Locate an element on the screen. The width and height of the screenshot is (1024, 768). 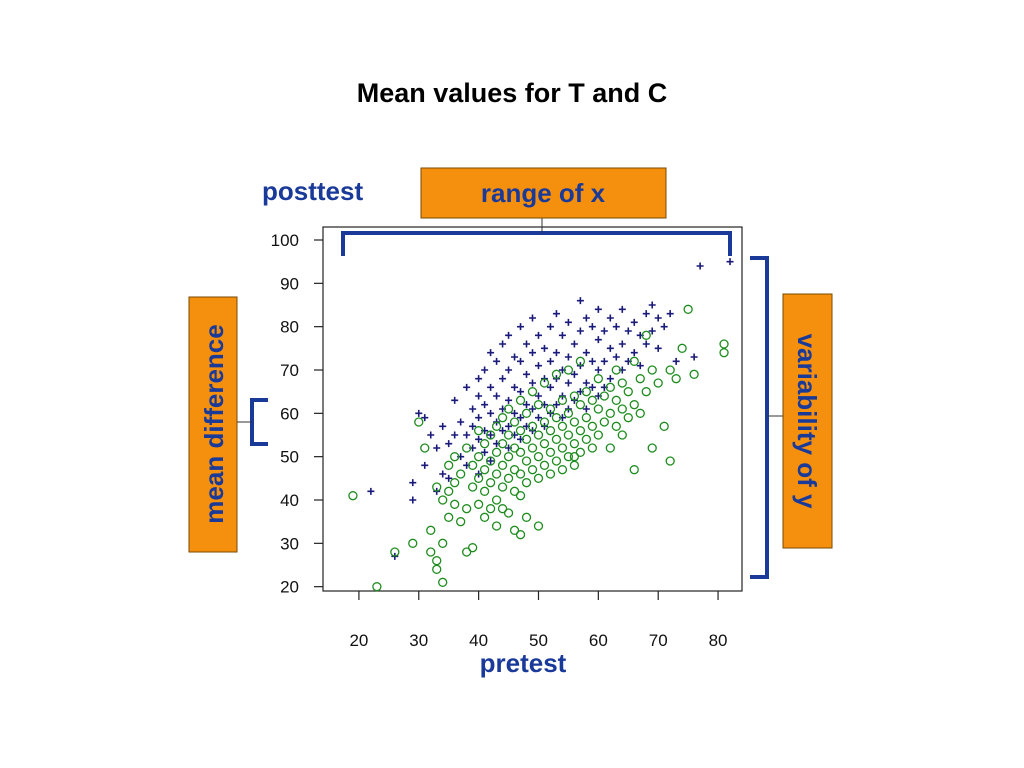
y-tick-label: 40 is located at coordinates (289, 500).